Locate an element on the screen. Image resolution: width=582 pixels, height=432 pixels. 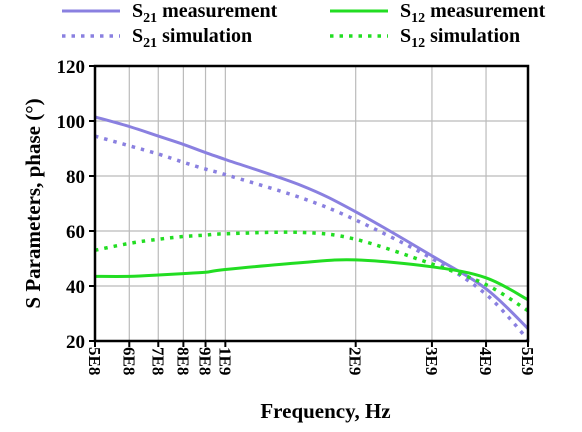
series-line-s12-simulation is located at coordinates (311, 271).